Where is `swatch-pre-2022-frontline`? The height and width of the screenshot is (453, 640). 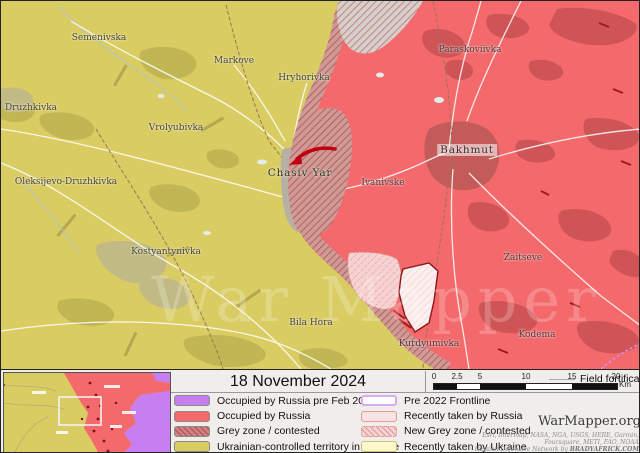
swatch-pre-2022-frontline is located at coordinates (379, 401).